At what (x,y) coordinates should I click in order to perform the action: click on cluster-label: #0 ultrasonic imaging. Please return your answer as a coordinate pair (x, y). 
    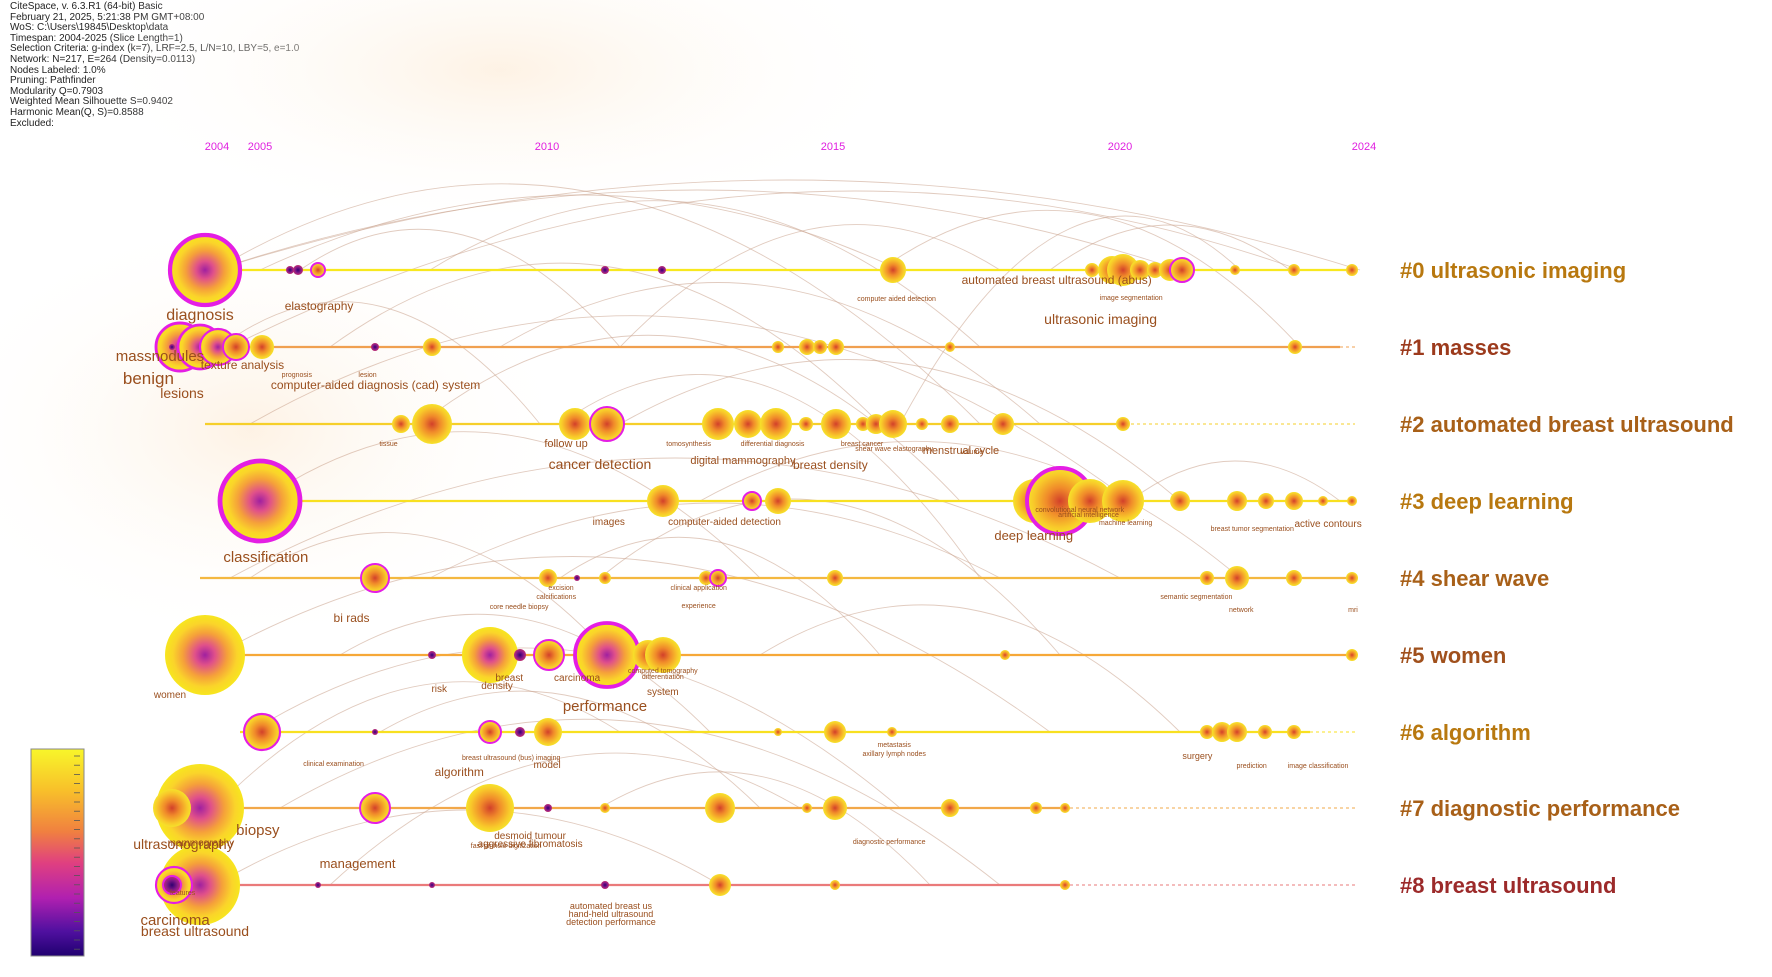
    Looking at the image, I should click on (1513, 270).